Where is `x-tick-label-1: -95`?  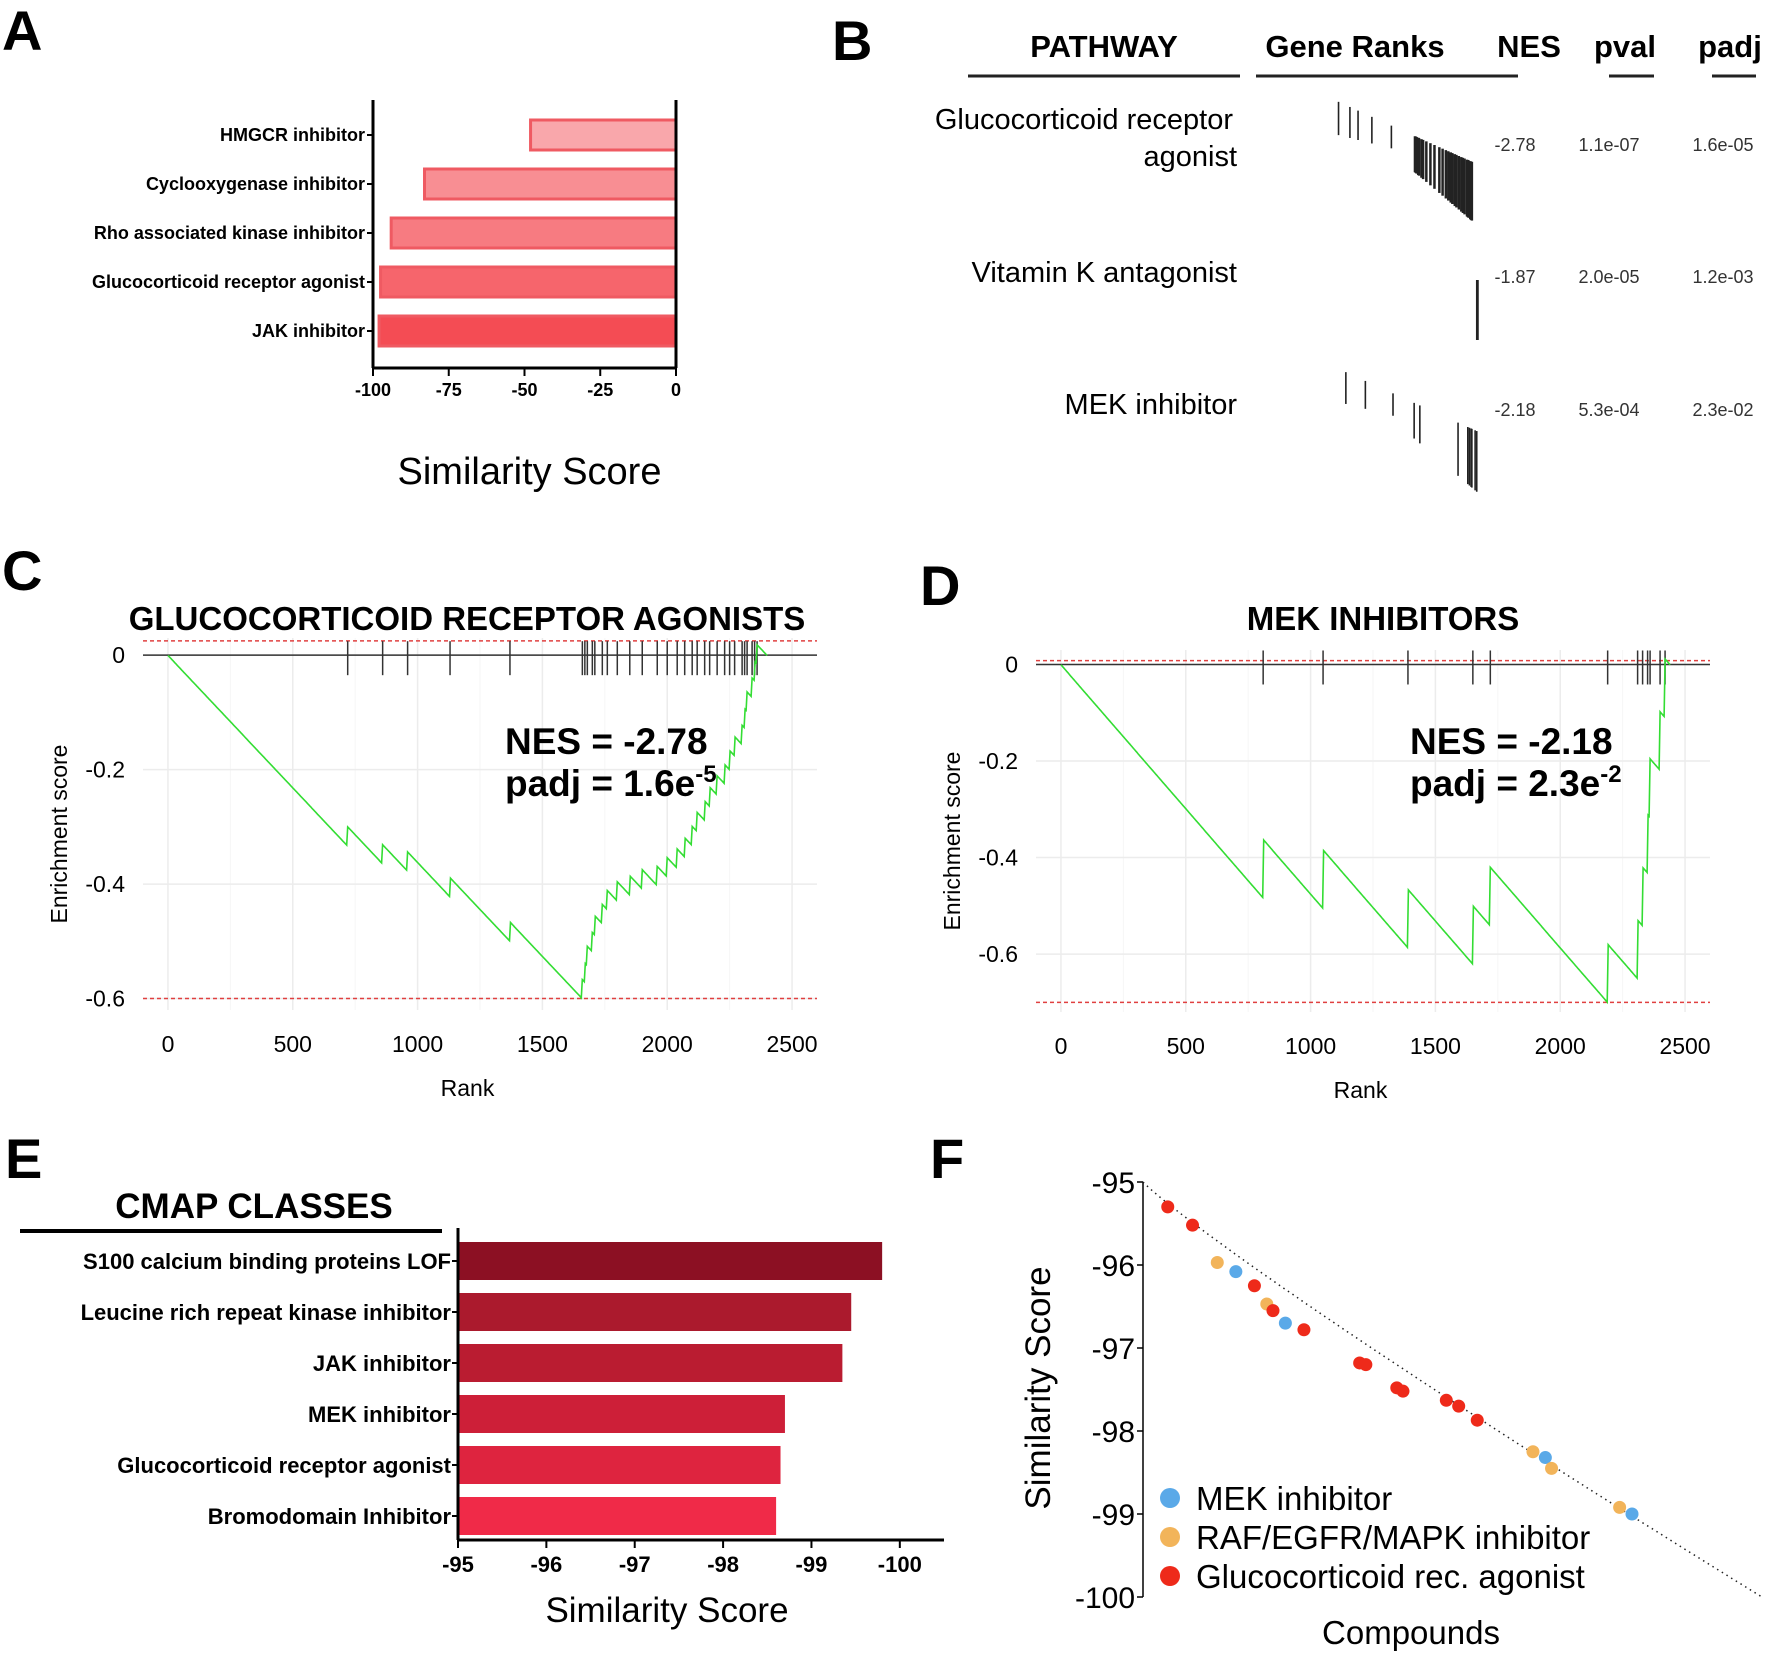
x-tick-label-1: -95 is located at coordinates (458, 1564).